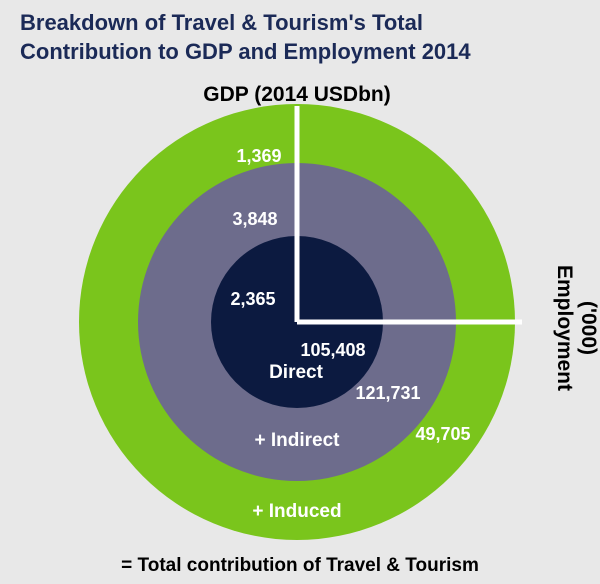 The height and width of the screenshot is (584, 600). I want to click on employment-axis-label-line1: Employment, so click(564, 328).